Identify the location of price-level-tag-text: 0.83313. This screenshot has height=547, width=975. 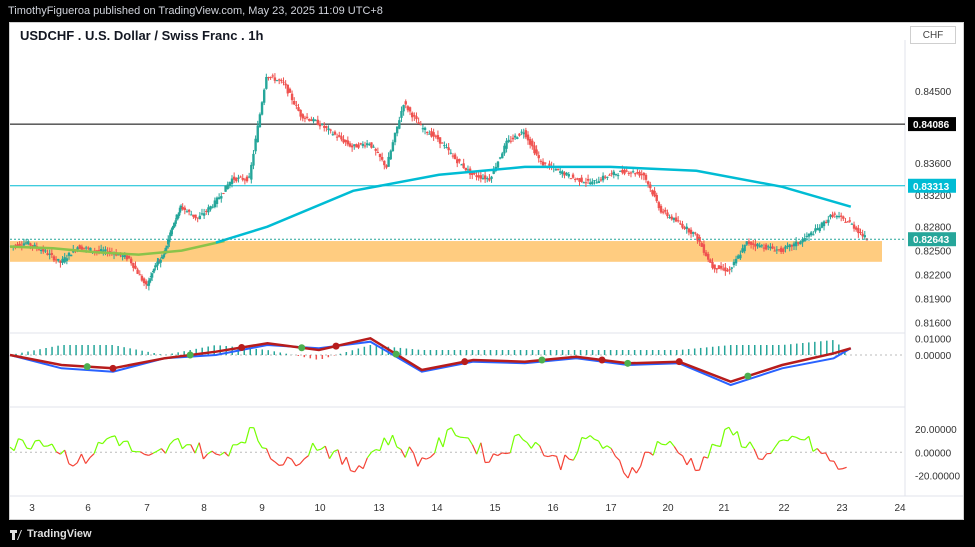
(931, 187).